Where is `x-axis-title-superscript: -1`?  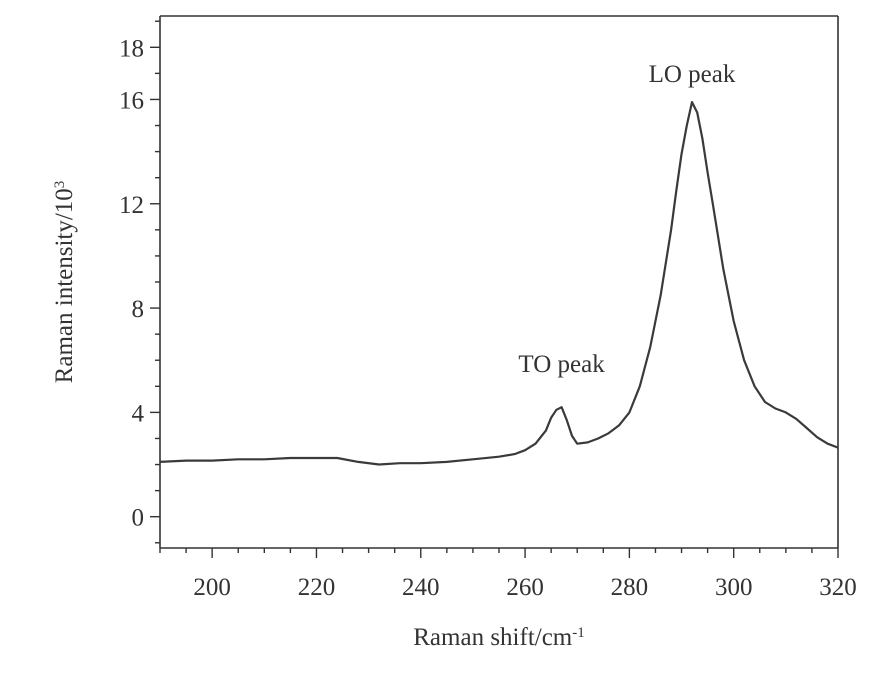 x-axis-title-superscript: -1 is located at coordinates (578, 633).